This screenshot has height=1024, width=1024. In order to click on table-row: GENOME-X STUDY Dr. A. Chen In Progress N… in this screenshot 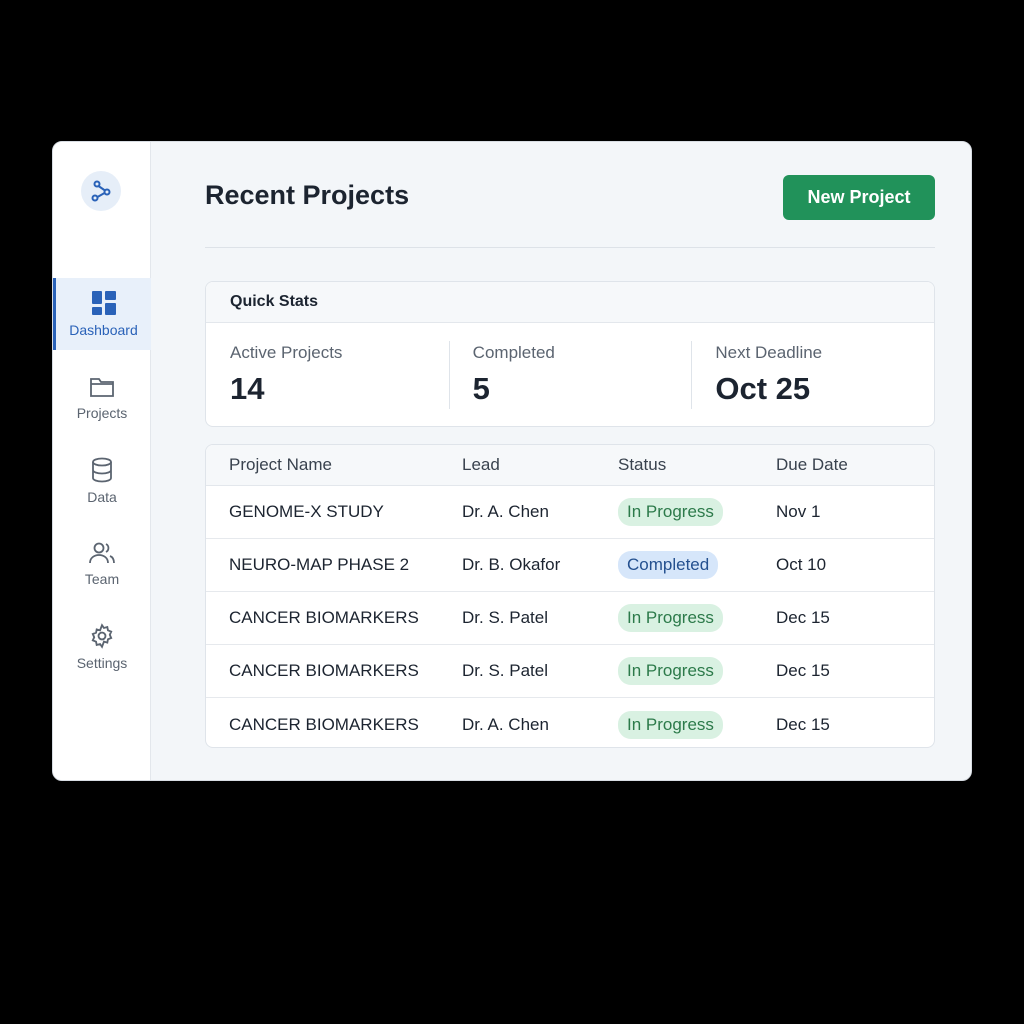, I will do `click(570, 512)`.